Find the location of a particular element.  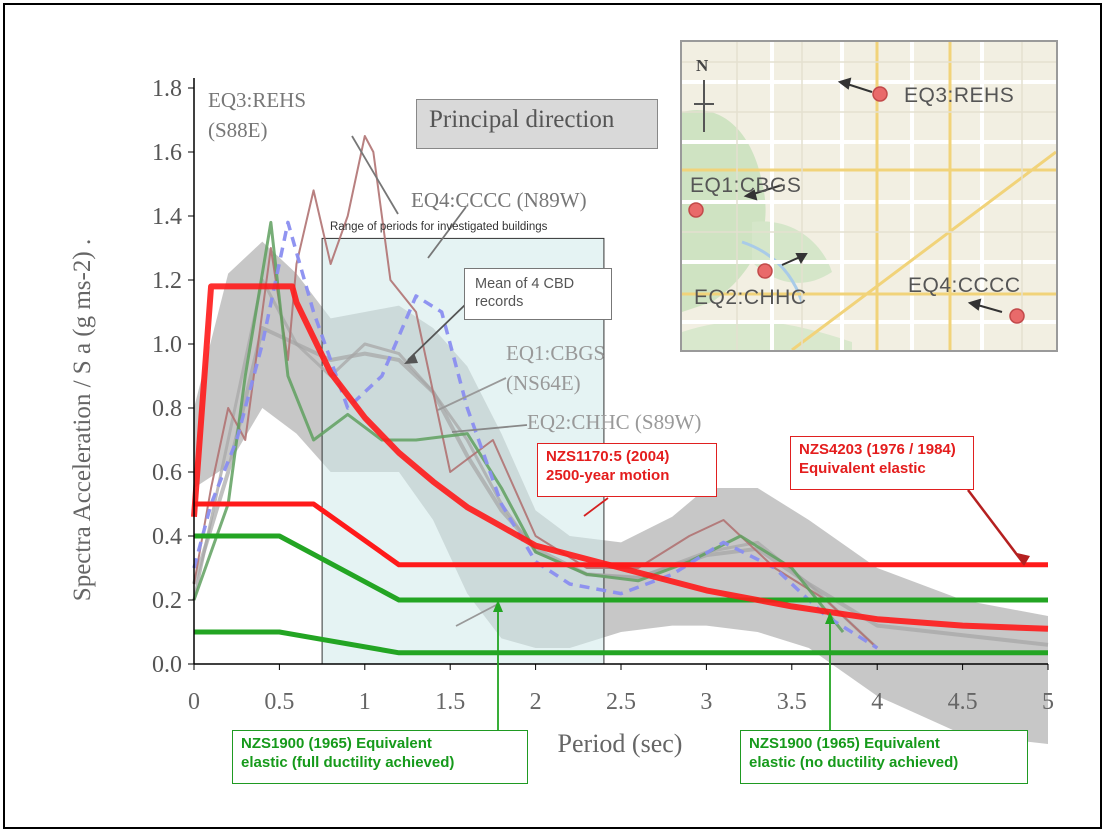

map-streets is located at coordinates (869, 196).